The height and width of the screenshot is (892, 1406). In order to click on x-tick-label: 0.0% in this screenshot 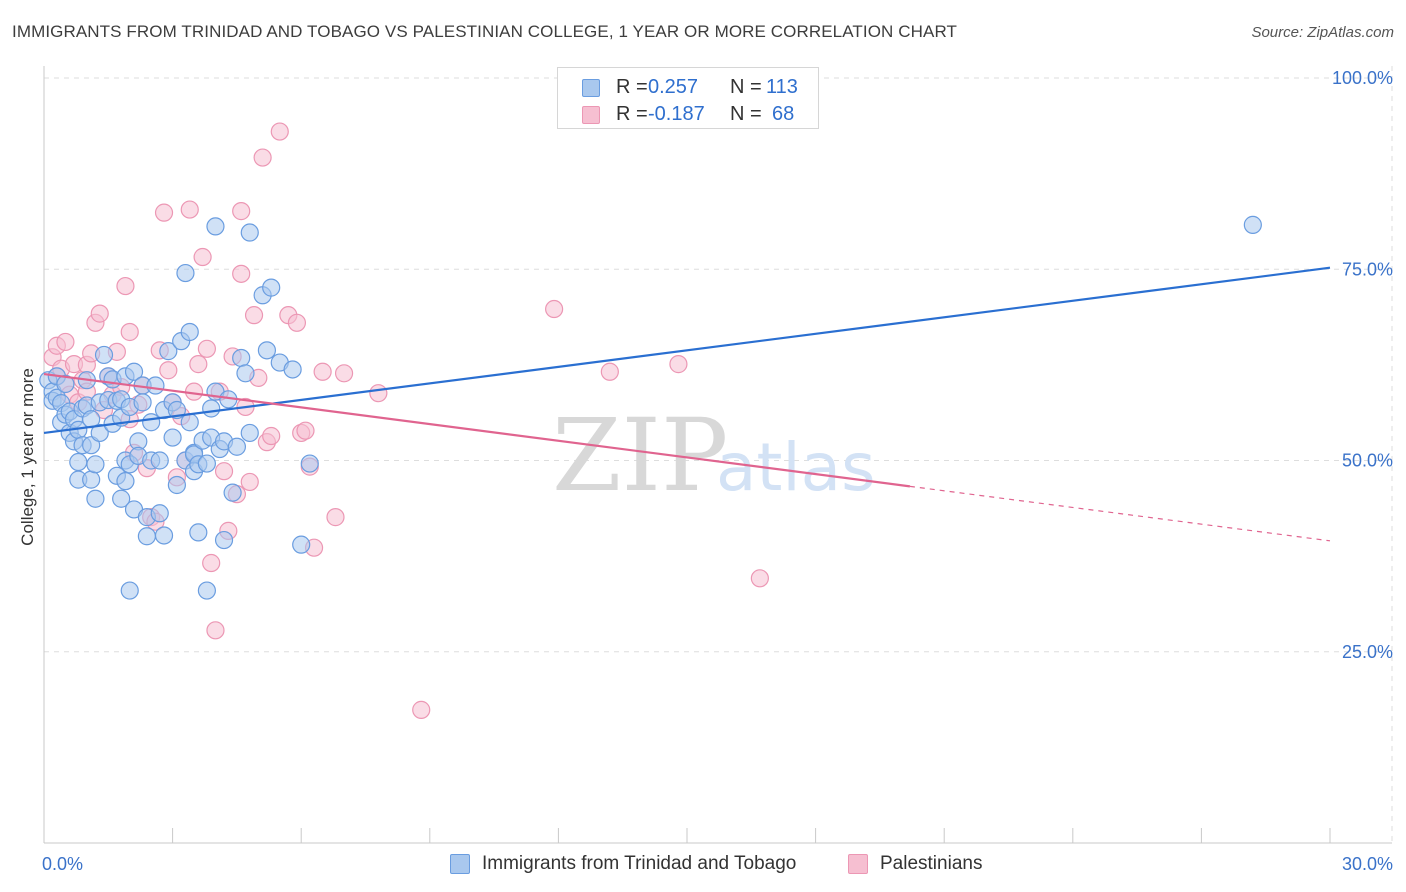, I will do `click(62, 864)`.